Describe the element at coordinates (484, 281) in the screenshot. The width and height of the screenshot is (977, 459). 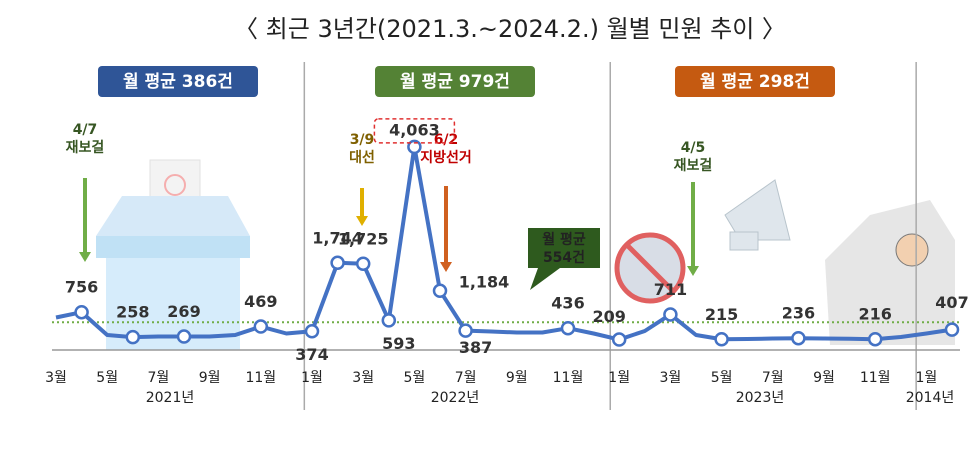
I see `value-label: 1,184` at that location.